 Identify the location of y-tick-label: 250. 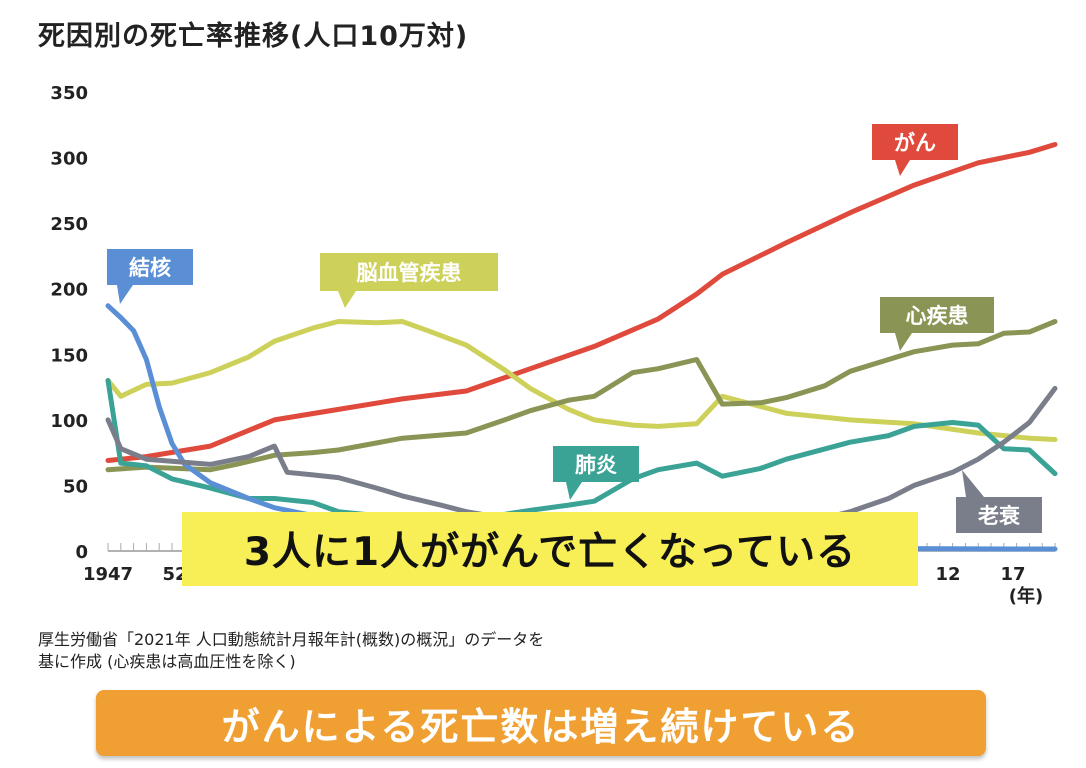
(69, 224).